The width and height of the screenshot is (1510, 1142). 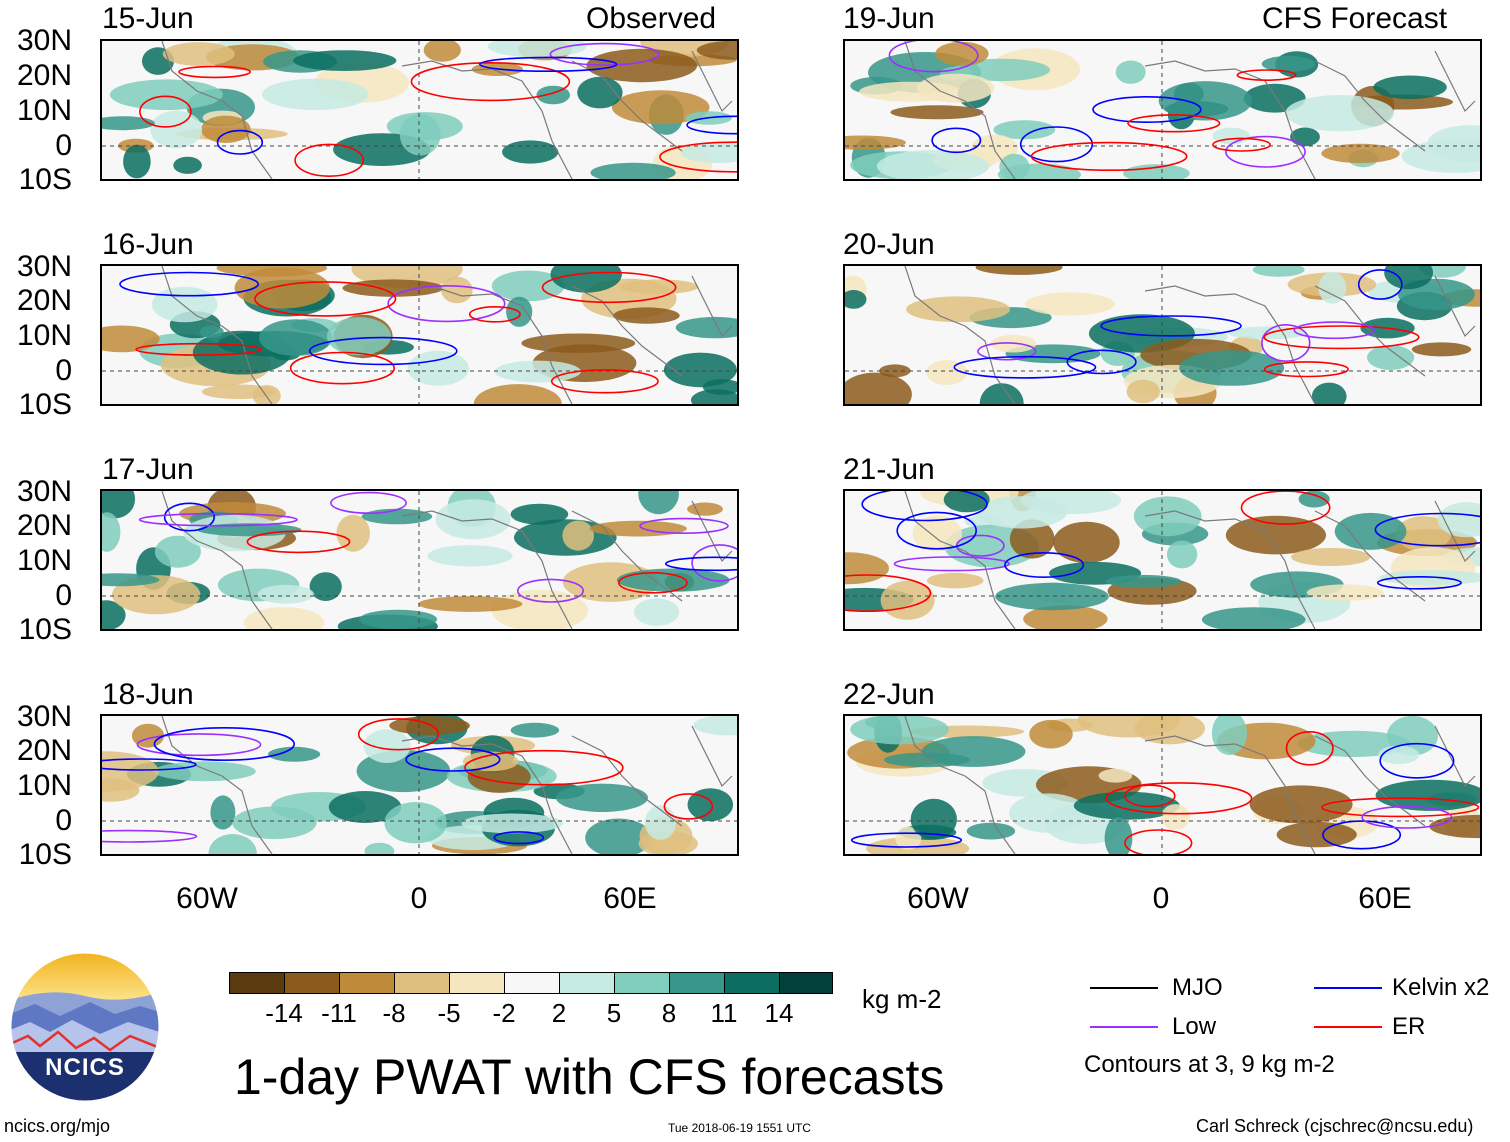 What do you see at coordinates (1124, 1027) in the screenshot?
I see `legend-line-low` at bounding box center [1124, 1027].